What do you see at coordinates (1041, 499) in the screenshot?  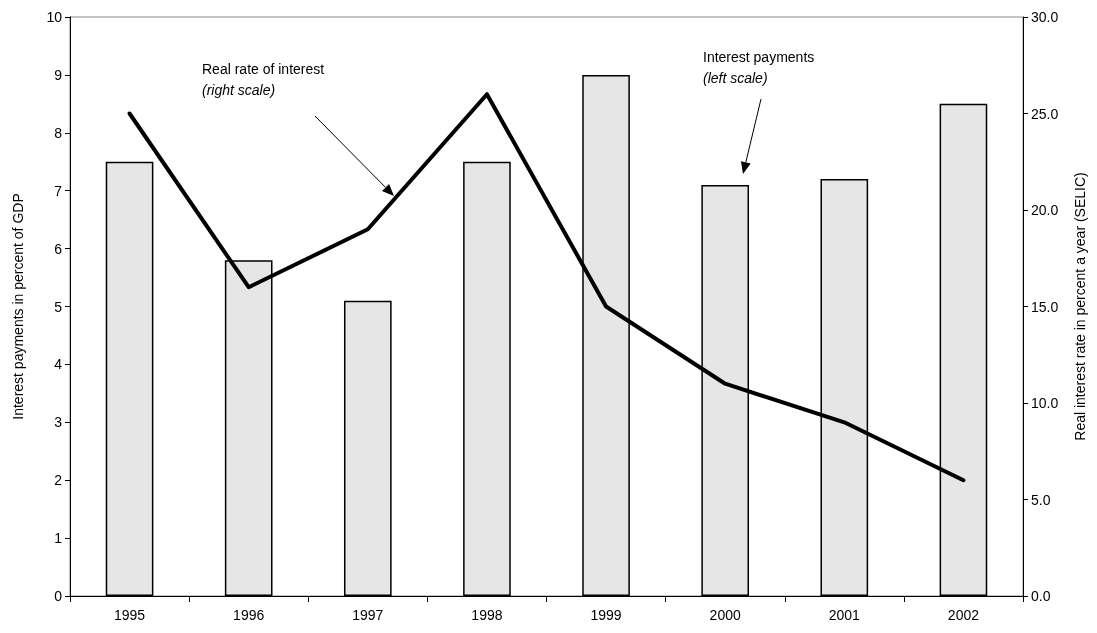 I see `y2-tick-label: 5.0` at bounding box center [1041, 499].